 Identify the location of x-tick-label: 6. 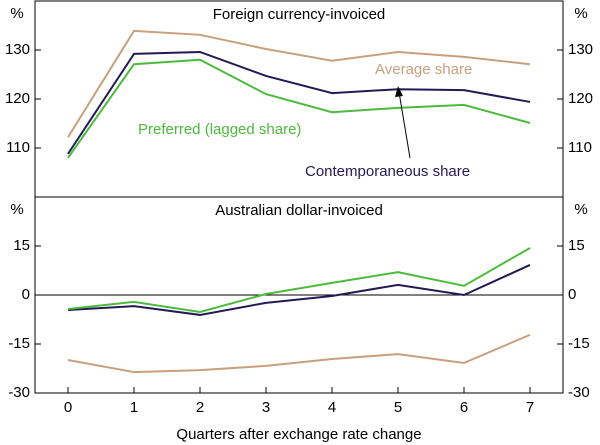
(464, 407).